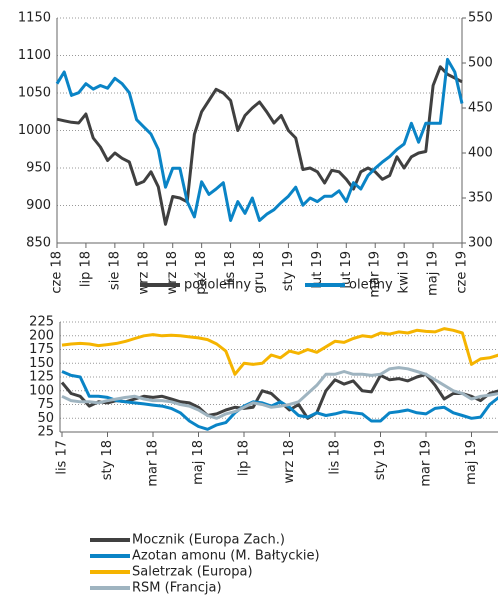  I want to click on y-tick-label: 175, so click(41, 349).